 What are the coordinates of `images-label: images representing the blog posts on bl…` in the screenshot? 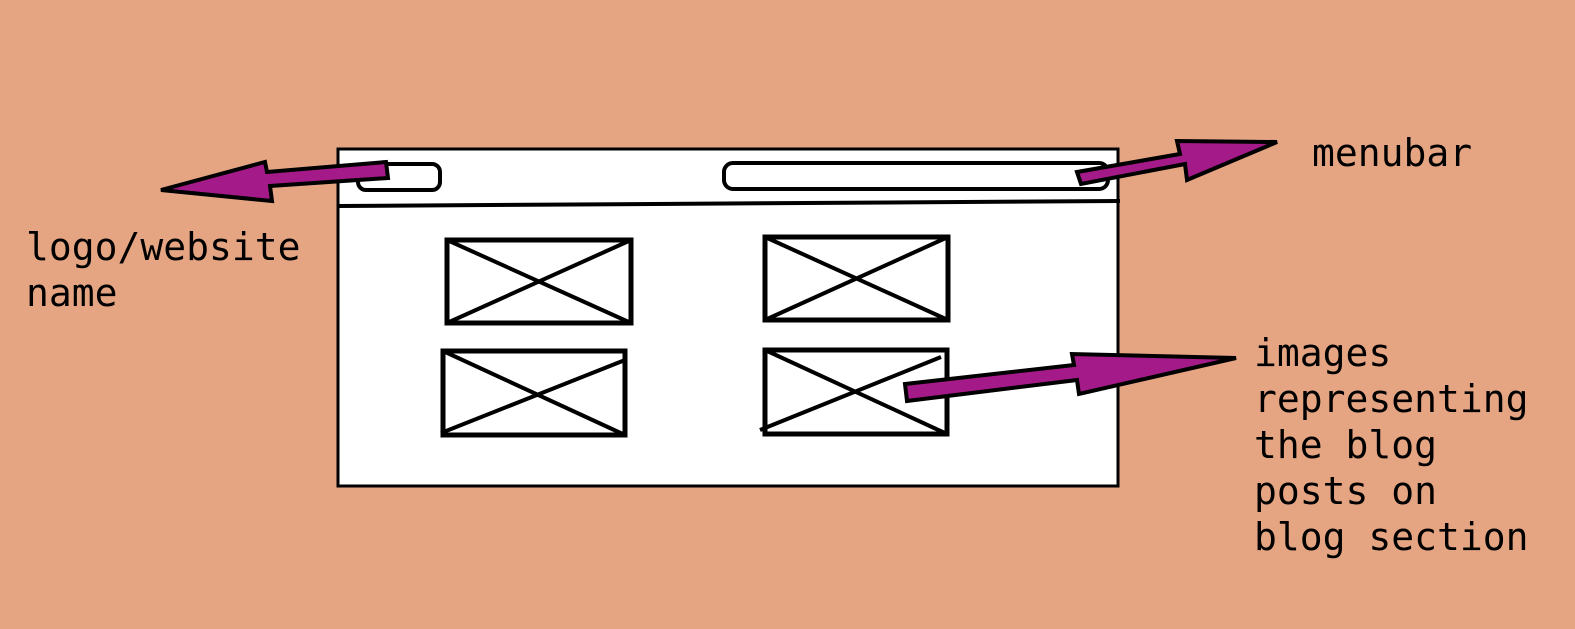 It's located at (1391, 445).